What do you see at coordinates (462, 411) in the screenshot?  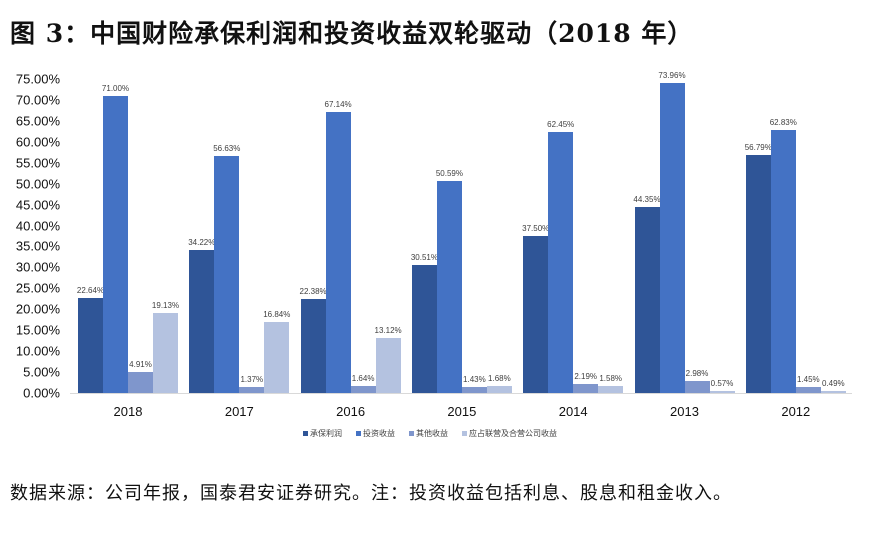 I see `x-category-label: 2015` at bounding box center [462, 411].